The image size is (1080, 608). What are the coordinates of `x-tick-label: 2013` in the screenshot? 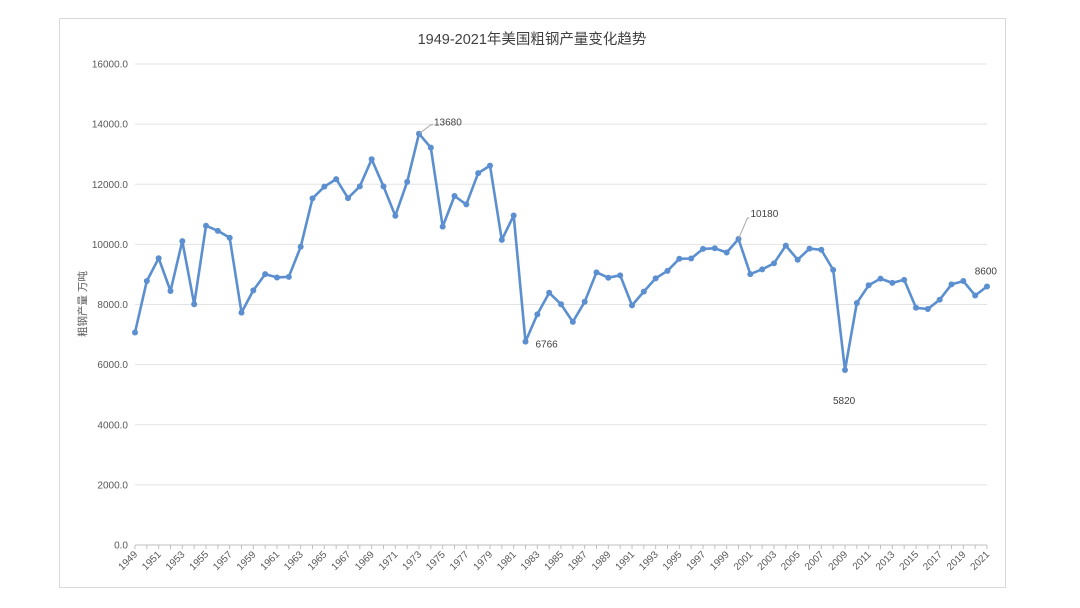 It's located at (886, 561).